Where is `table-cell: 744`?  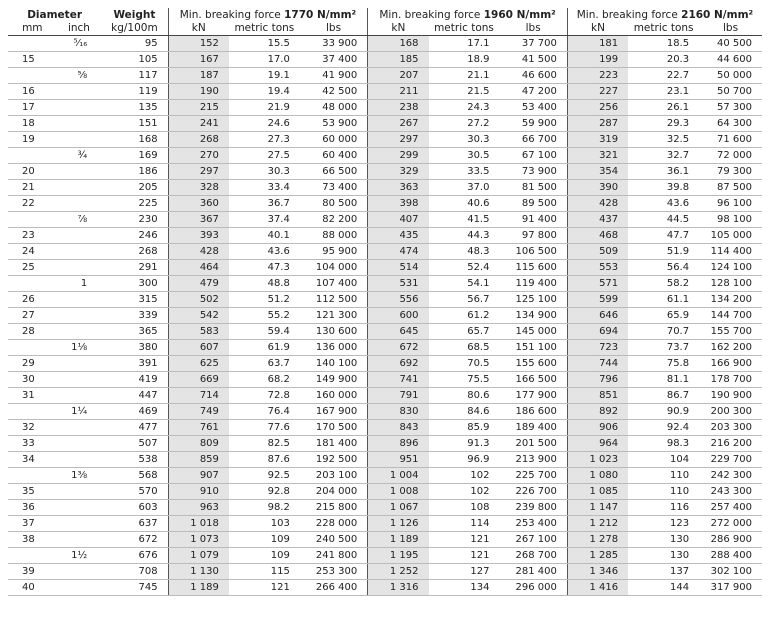 table-cell: 744 is located at coordinates (597, 363).